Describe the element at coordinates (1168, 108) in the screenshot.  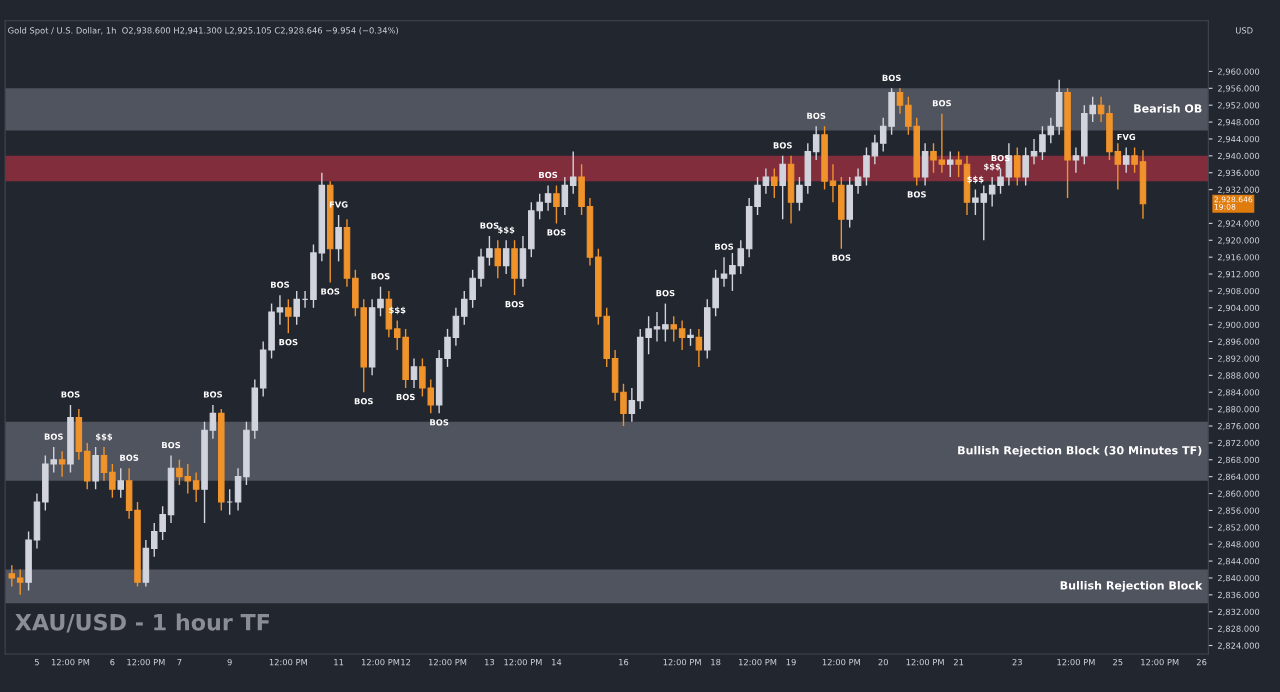
I see `band-label: Bearish OB` at that location.